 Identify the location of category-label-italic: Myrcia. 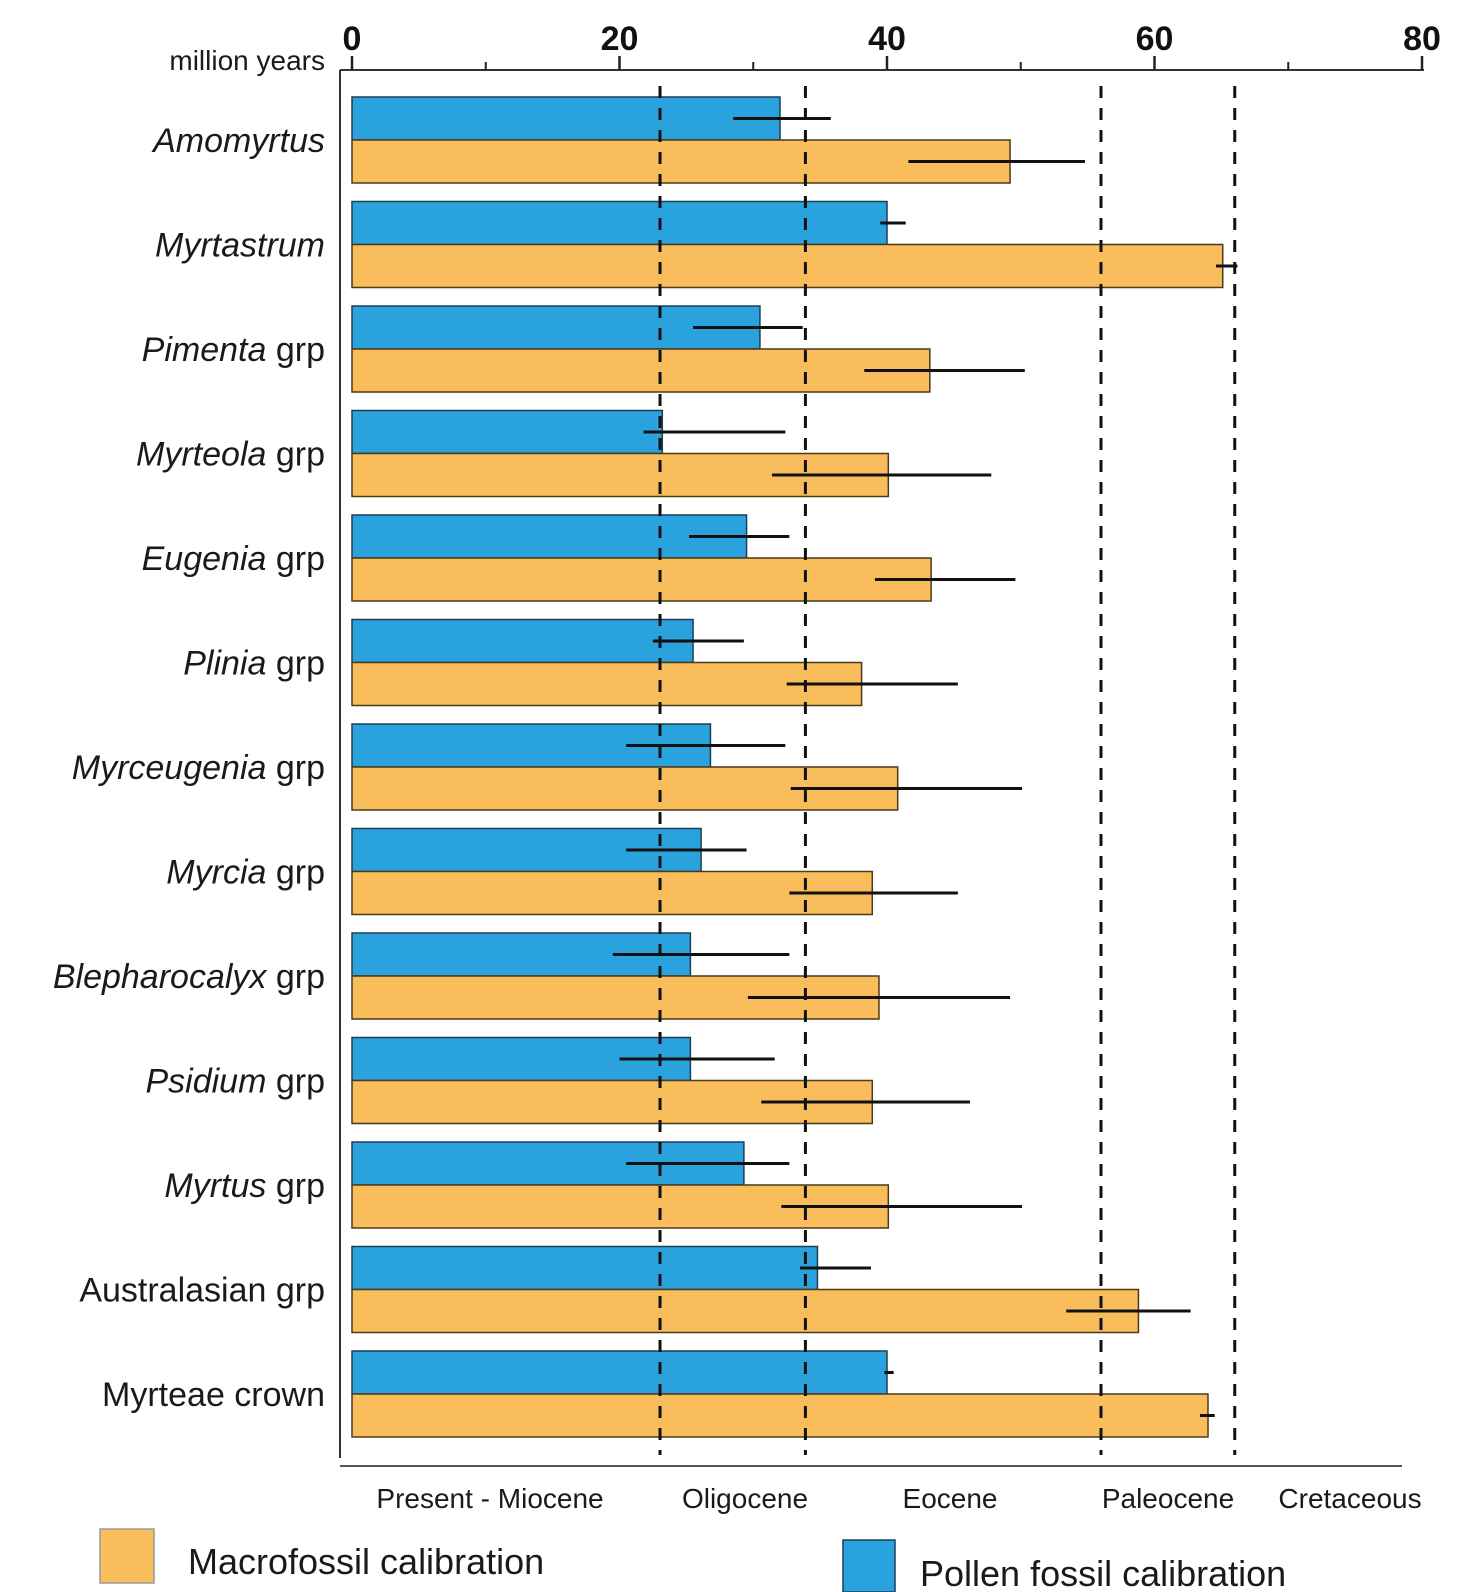
(216, 873).